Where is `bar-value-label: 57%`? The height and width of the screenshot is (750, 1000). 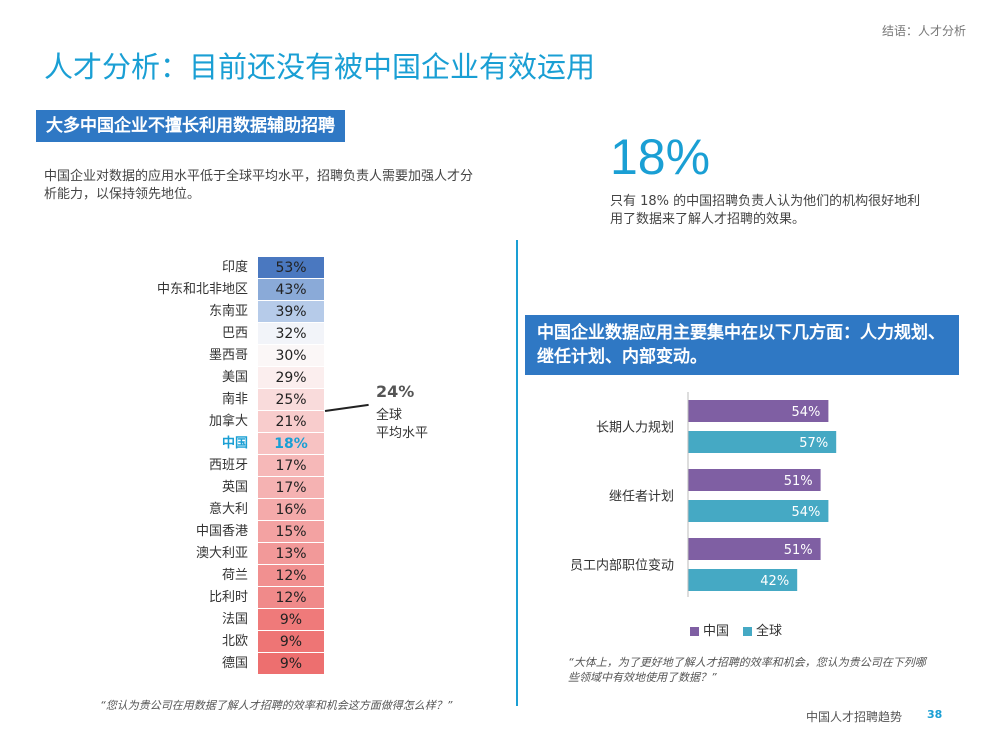 bar-value-label: 57% is located at coordinates (813, 443).